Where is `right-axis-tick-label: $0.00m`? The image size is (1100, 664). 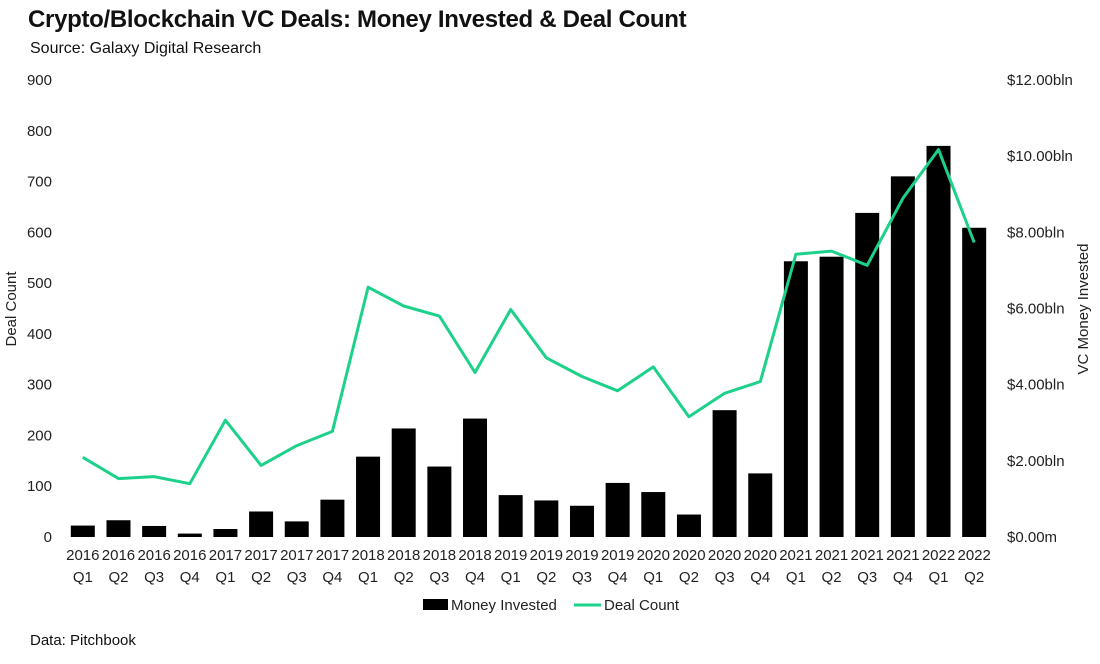 right-axis-tick-label: $0.00m is located at coordinates (1032, 537).